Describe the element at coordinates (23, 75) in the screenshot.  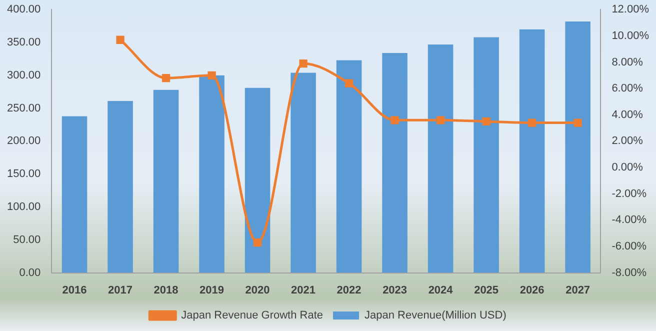
I see `y-tick-label: 300.00` at that location.